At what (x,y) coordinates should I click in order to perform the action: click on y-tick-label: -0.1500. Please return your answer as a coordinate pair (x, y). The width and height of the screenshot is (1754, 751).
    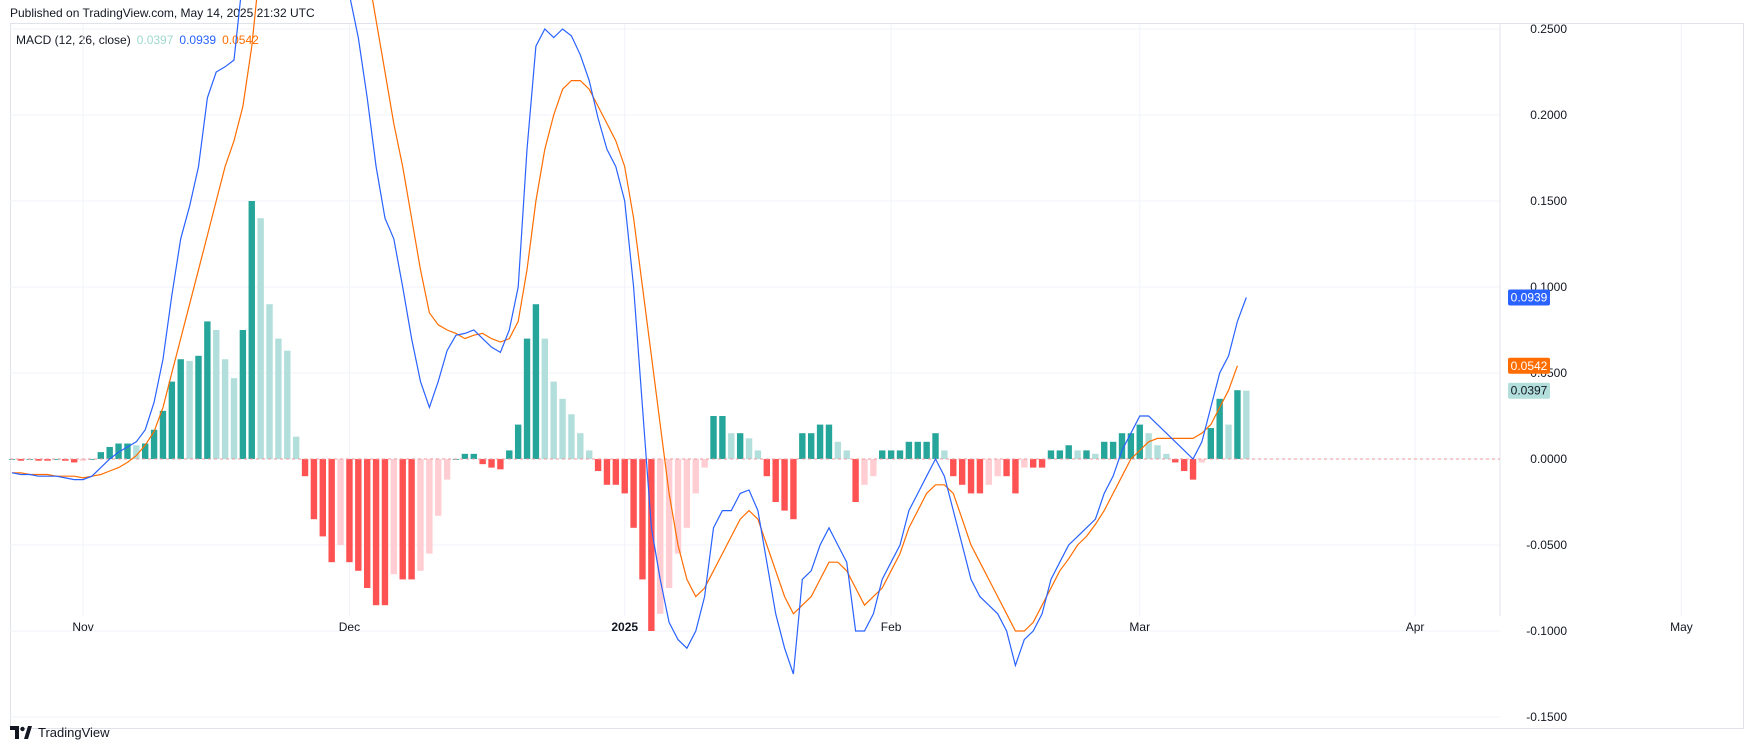
    Looking at the image, I should click on (1546, 717).